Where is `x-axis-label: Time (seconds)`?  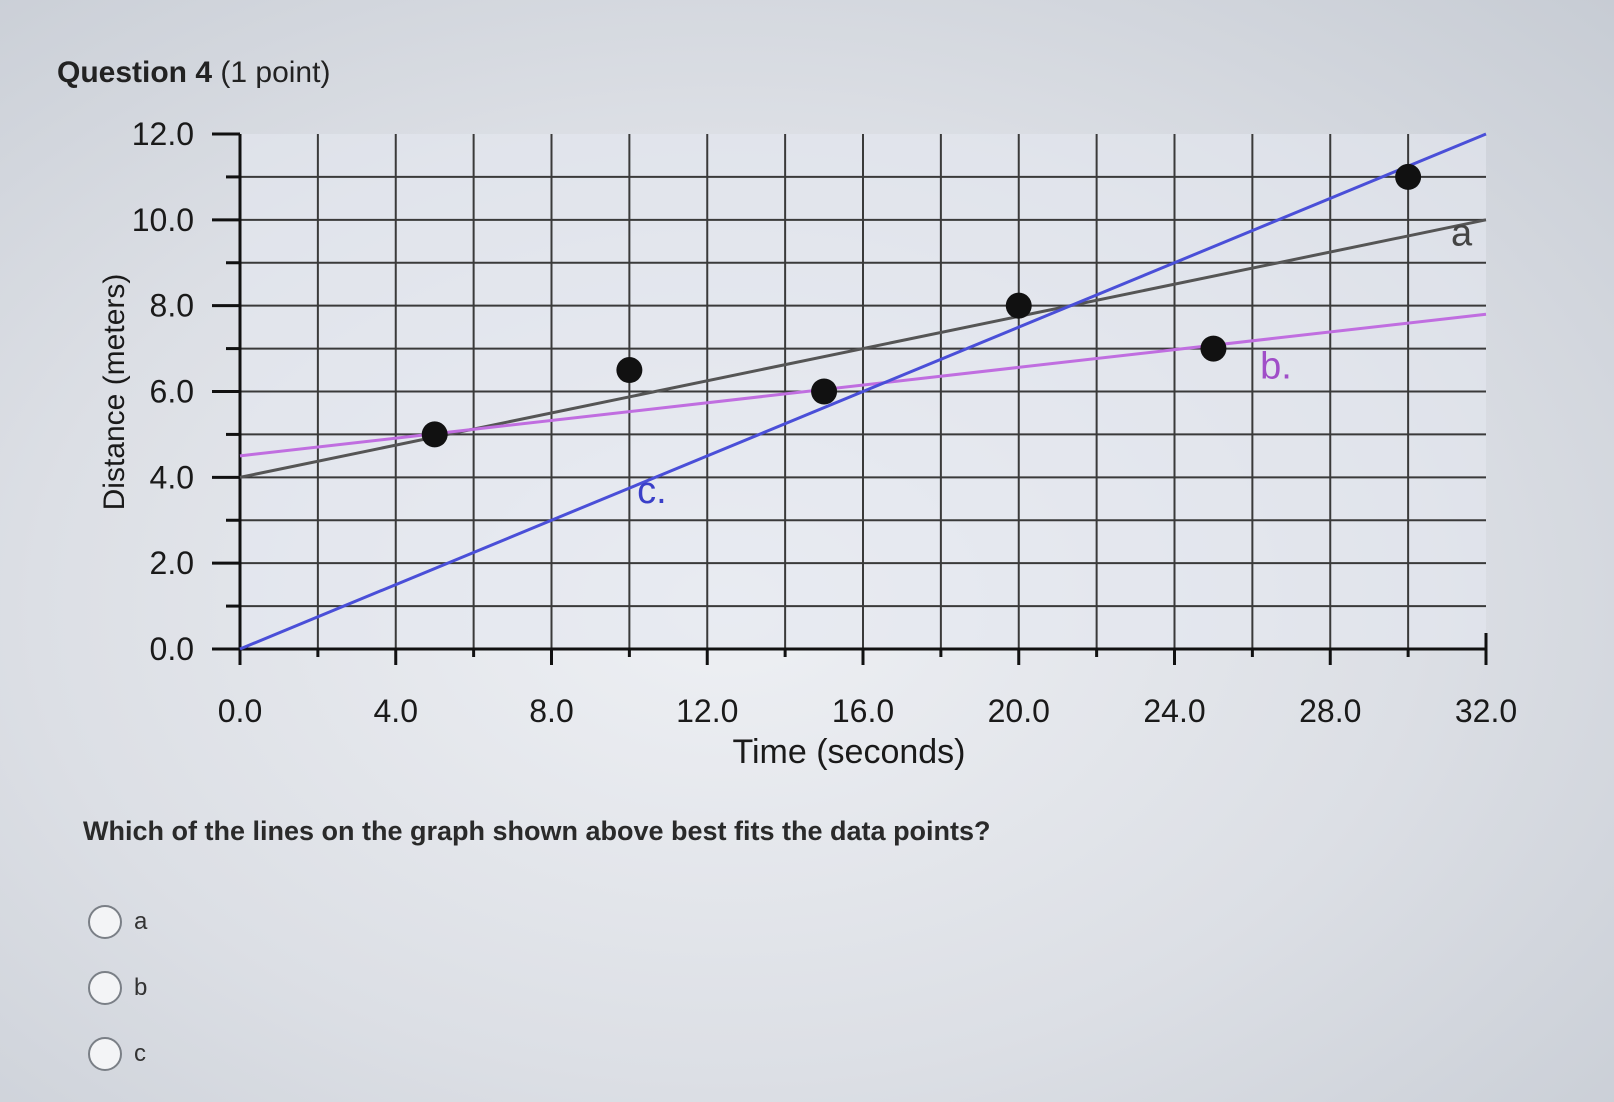
x-axis-label: Time (seconds) is located at coordinates (848, 752).